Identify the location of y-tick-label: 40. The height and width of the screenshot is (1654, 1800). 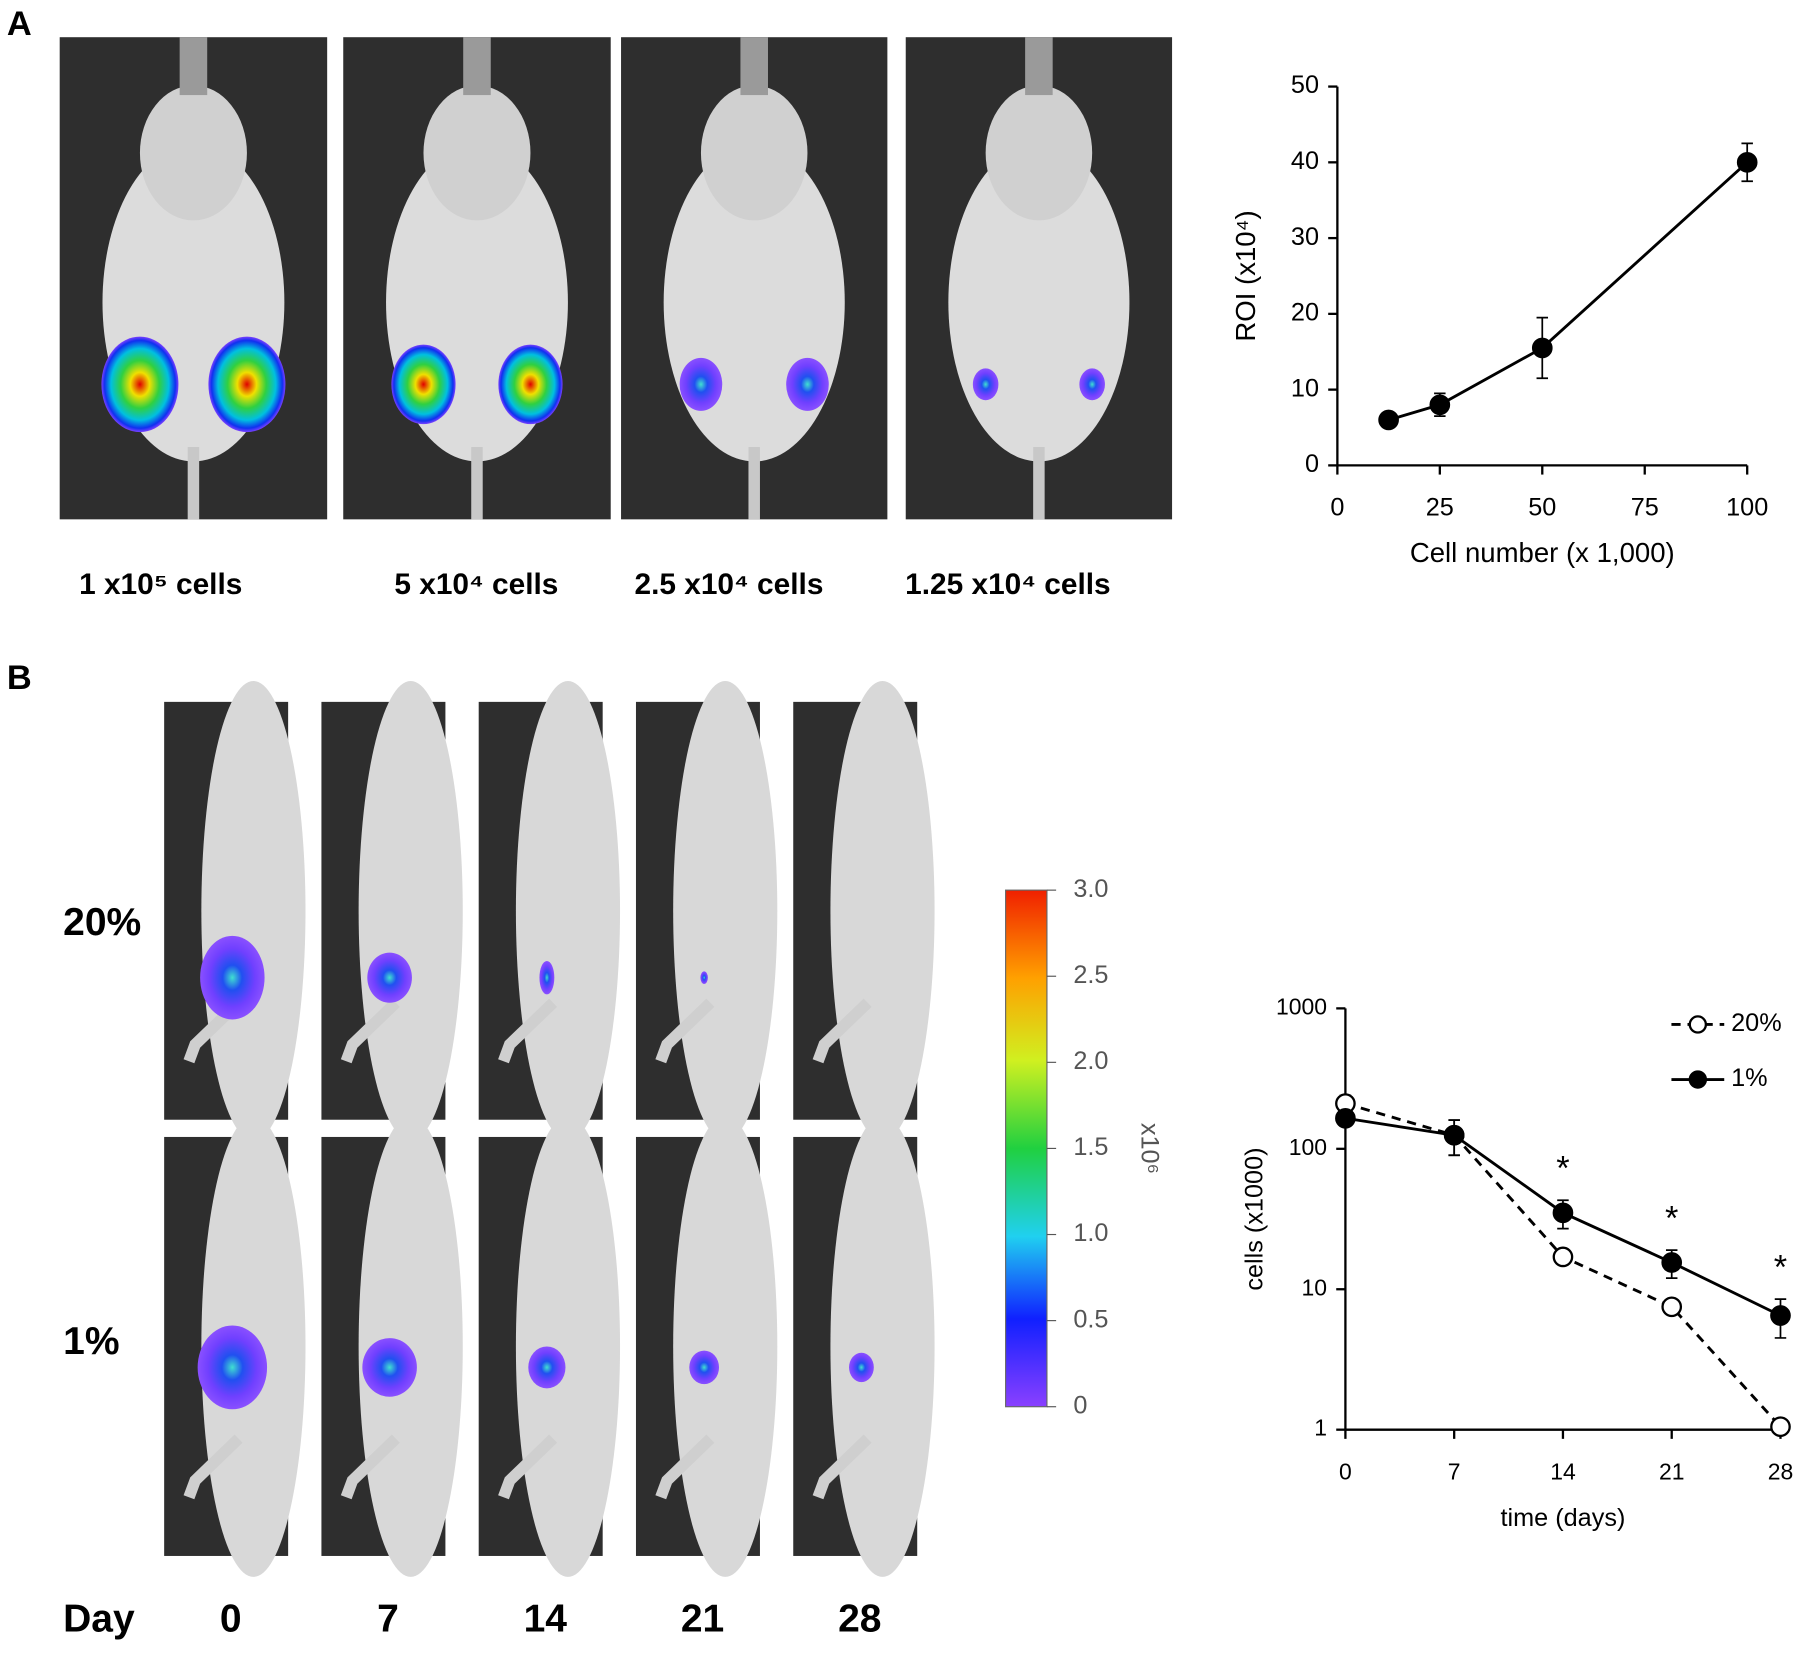
(1305, 161).